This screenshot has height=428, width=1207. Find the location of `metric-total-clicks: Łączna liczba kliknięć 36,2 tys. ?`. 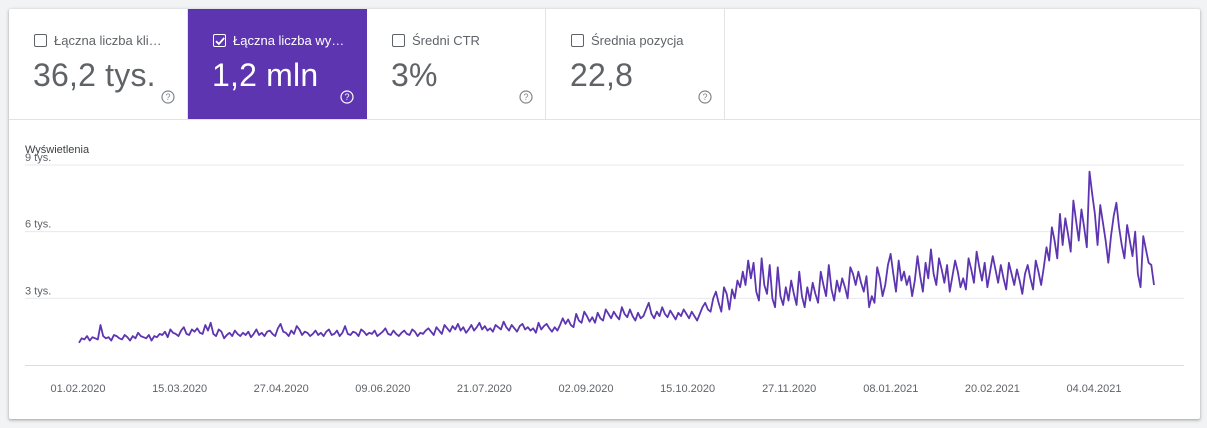

metric-total-clicks: Łączna liczba kliknięć 36,2 tys. ? is located at coordinates (98, 64).